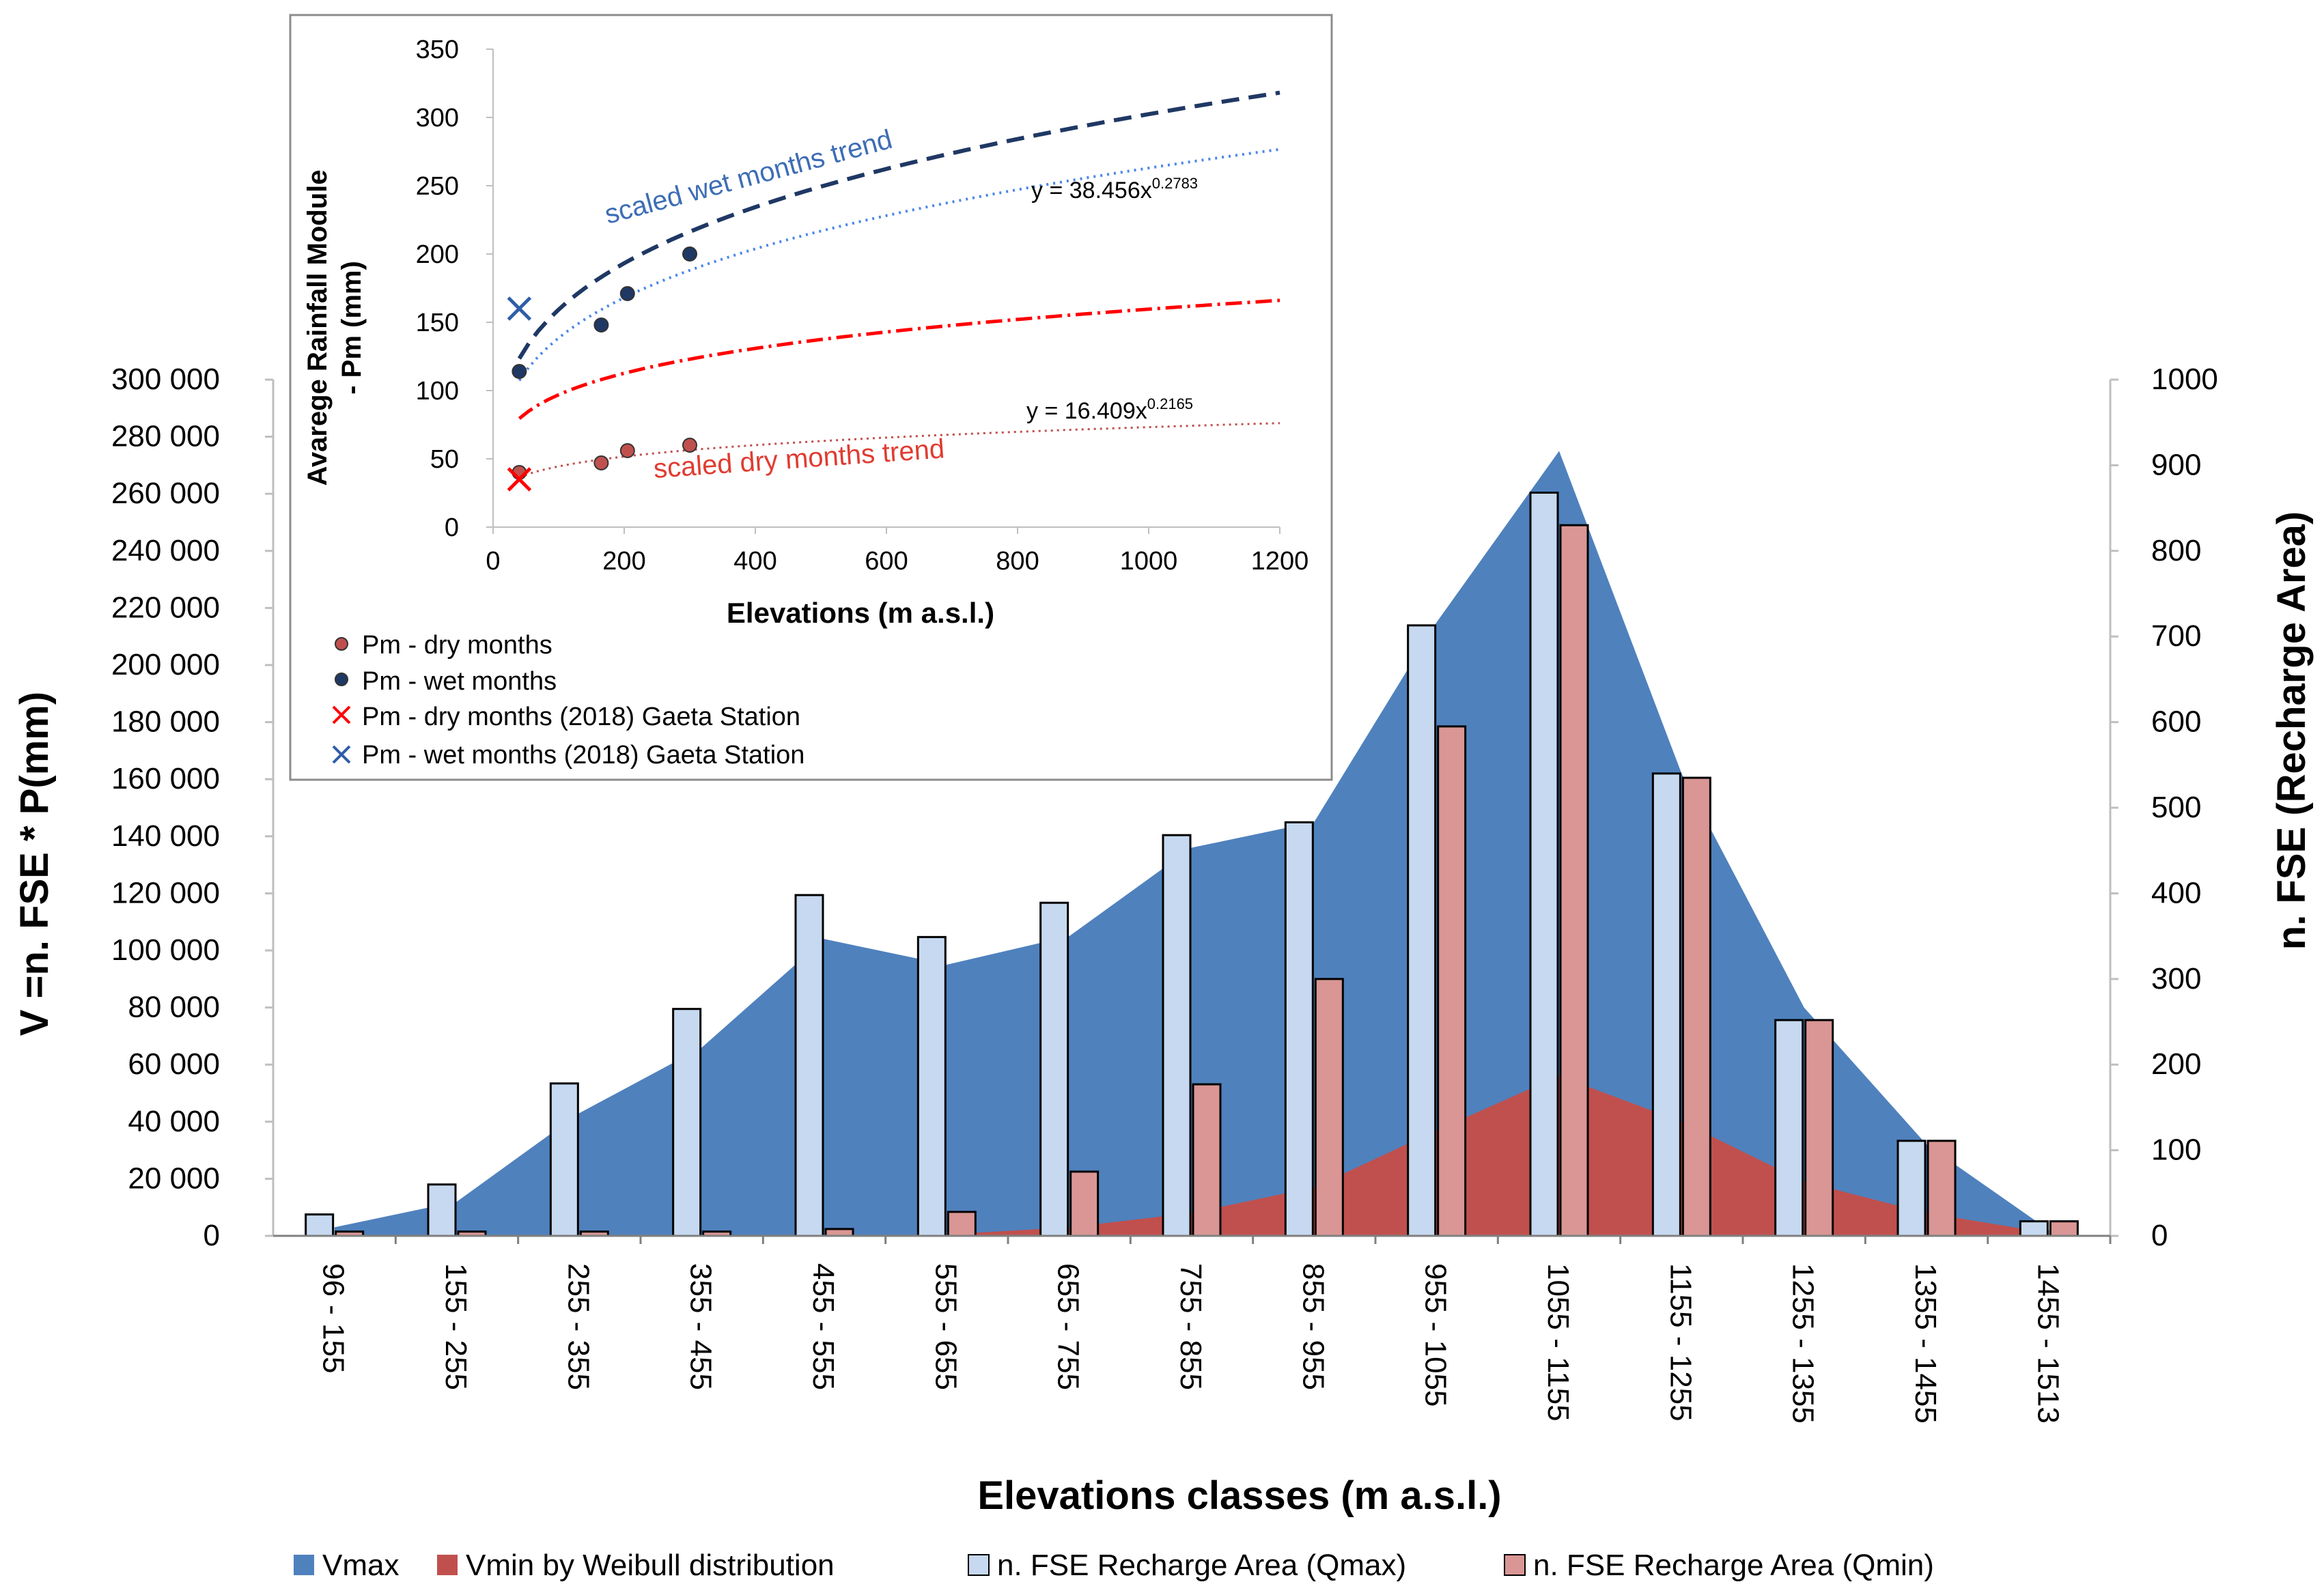  What do you see at coordinates (341, 714) in the screenshot?
I see `legend-marker-dry-x` at bounding box center [341, 714].